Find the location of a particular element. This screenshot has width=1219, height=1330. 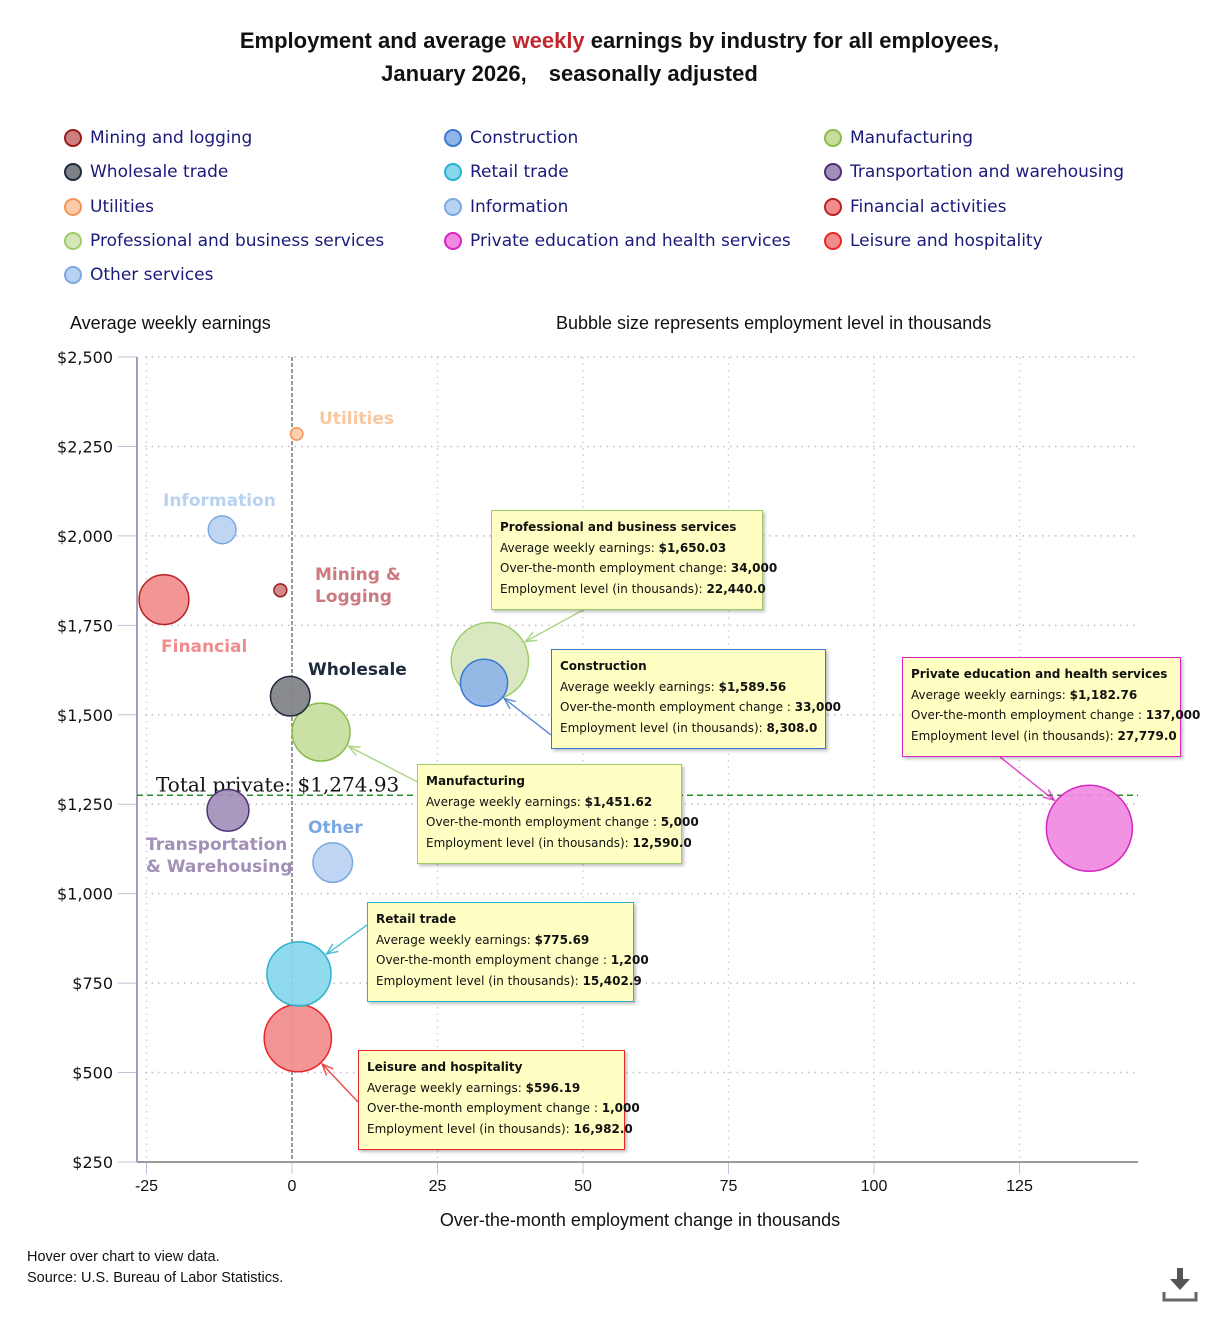

hover-hint: Hover over chart to view data. is located at coordinates (123, 1257).